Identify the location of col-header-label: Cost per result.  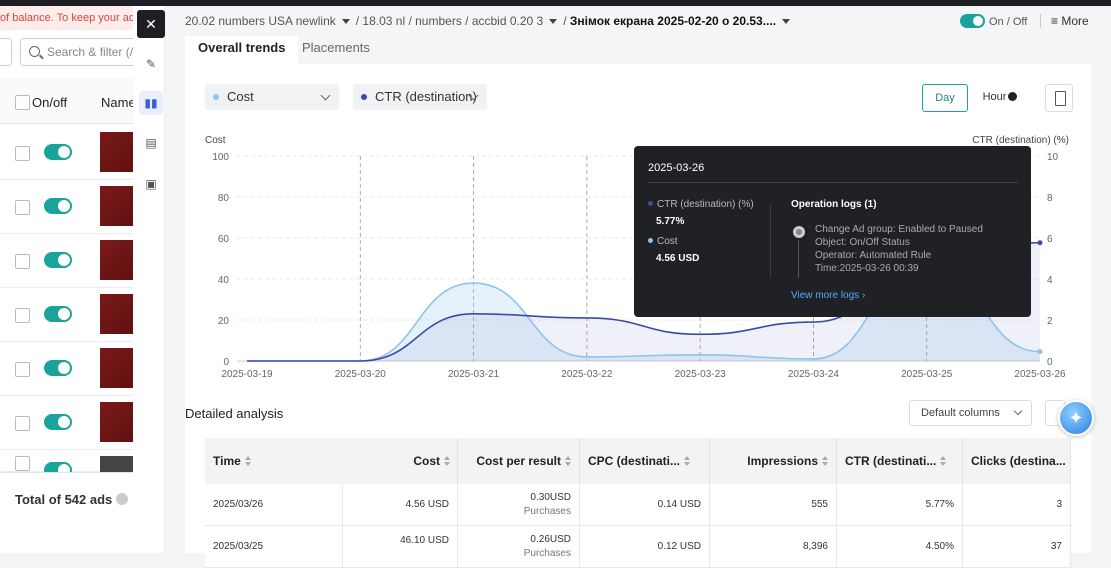
(518, 461).